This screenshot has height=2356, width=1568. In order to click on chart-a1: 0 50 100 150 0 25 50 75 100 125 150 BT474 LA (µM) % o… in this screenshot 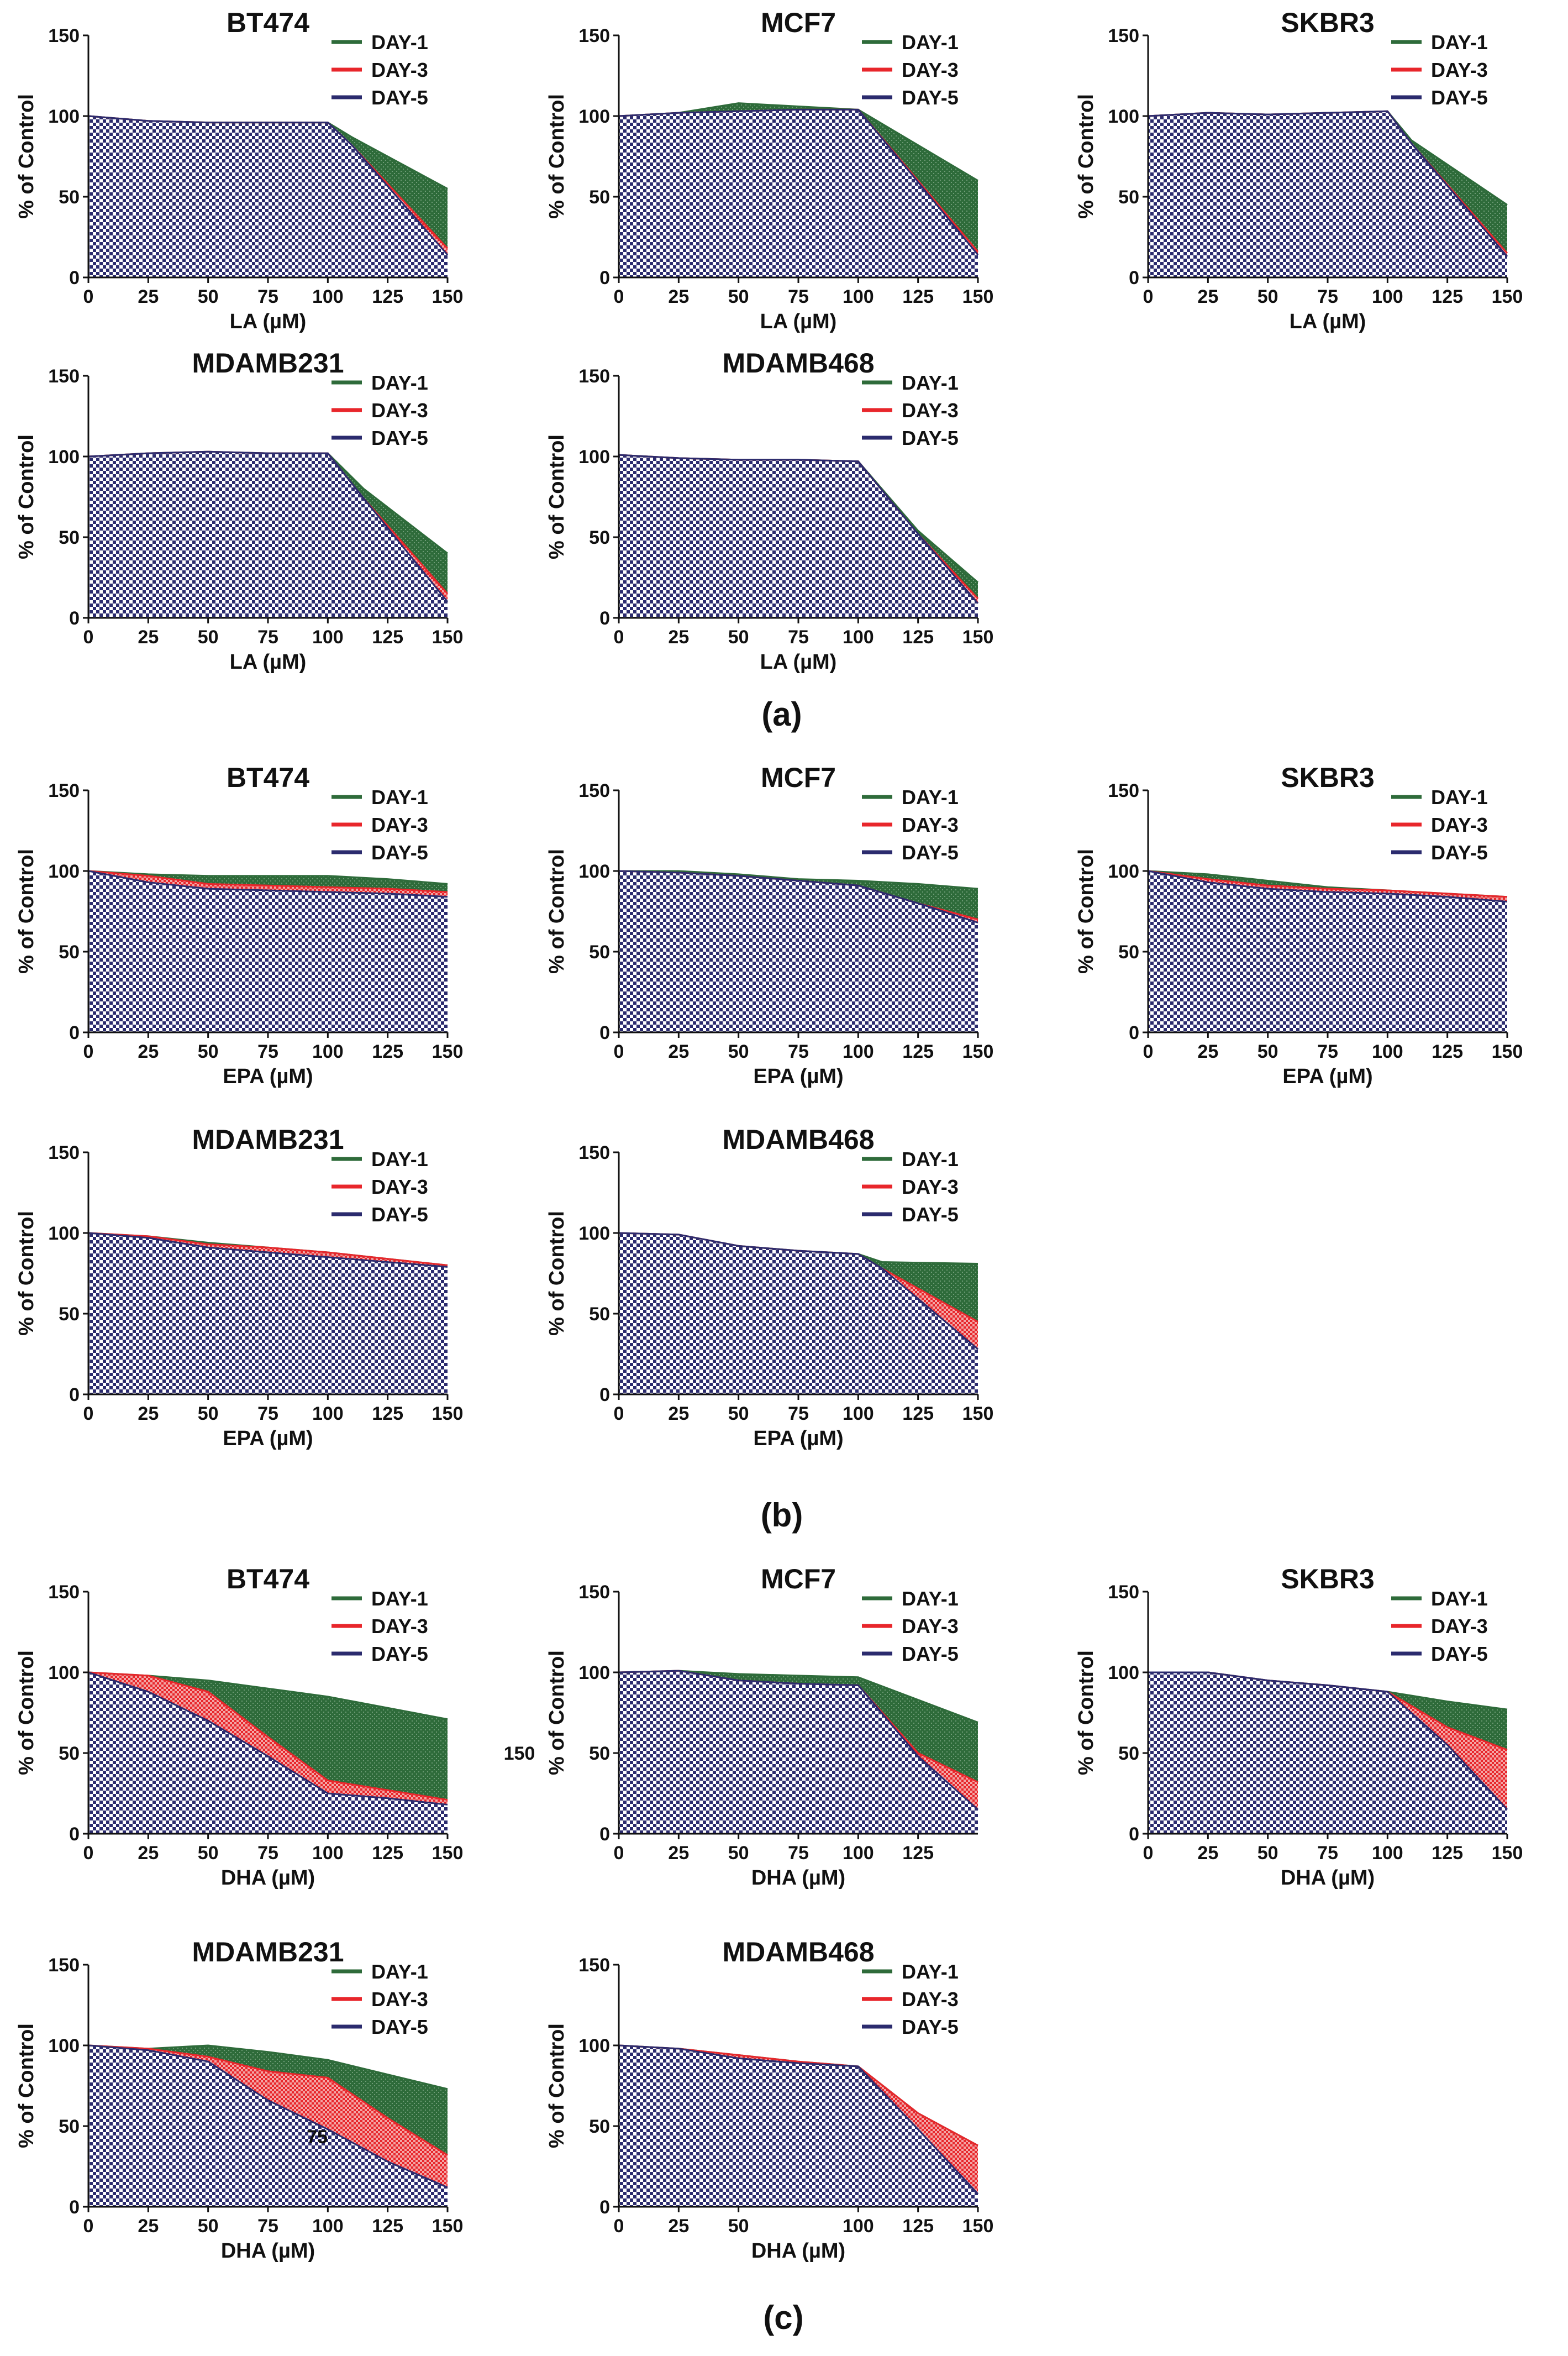, I will do `click(239, 170)`.